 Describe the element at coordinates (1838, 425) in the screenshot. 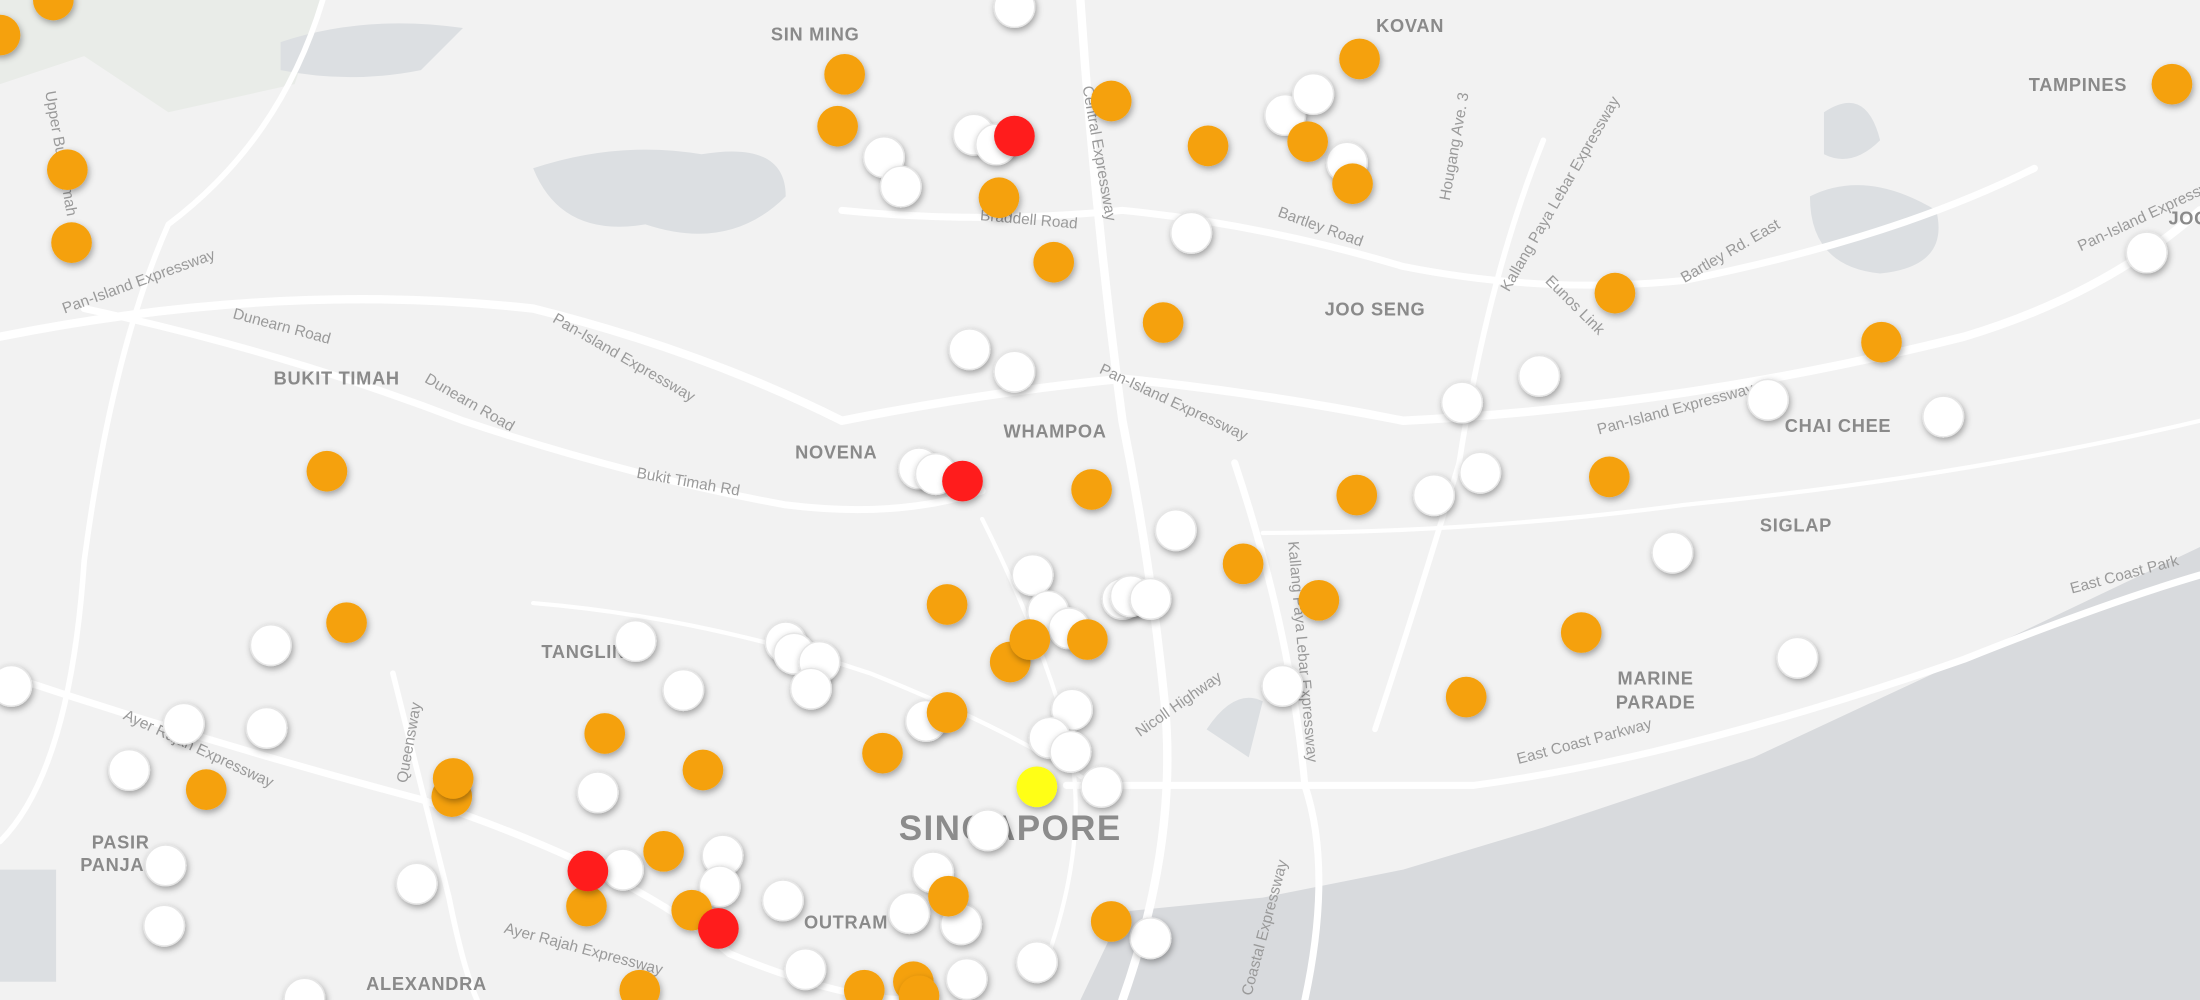

I see `district-label: CHAI CHEE` at that location.